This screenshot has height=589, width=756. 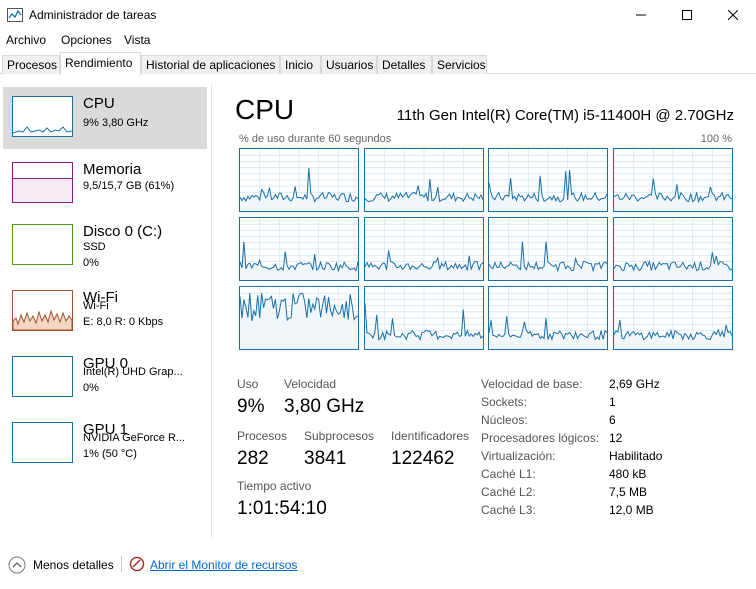 I want to click on spec-label: Caché L2:, so click(x=508, y=492).